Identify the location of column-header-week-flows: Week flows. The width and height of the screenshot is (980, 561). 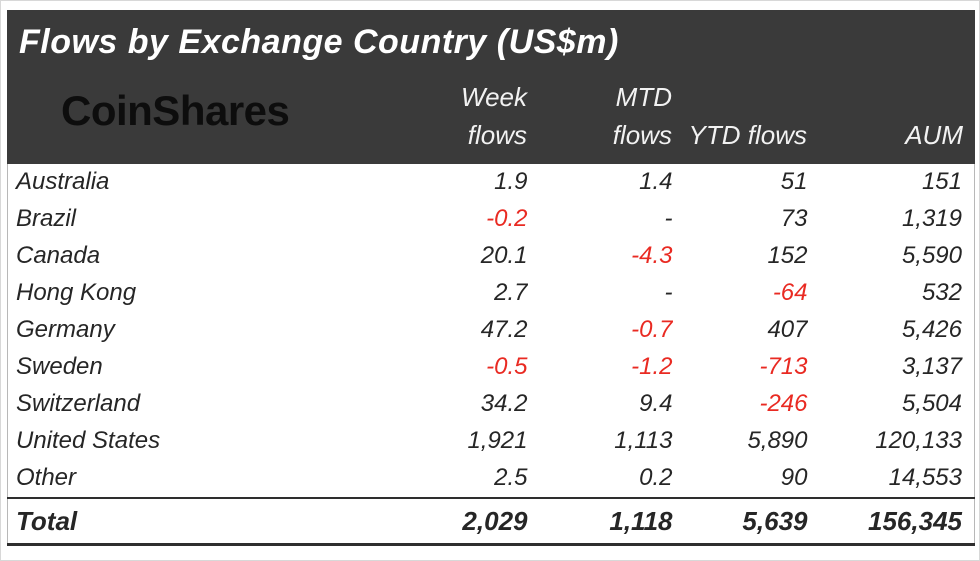
(494, 116).